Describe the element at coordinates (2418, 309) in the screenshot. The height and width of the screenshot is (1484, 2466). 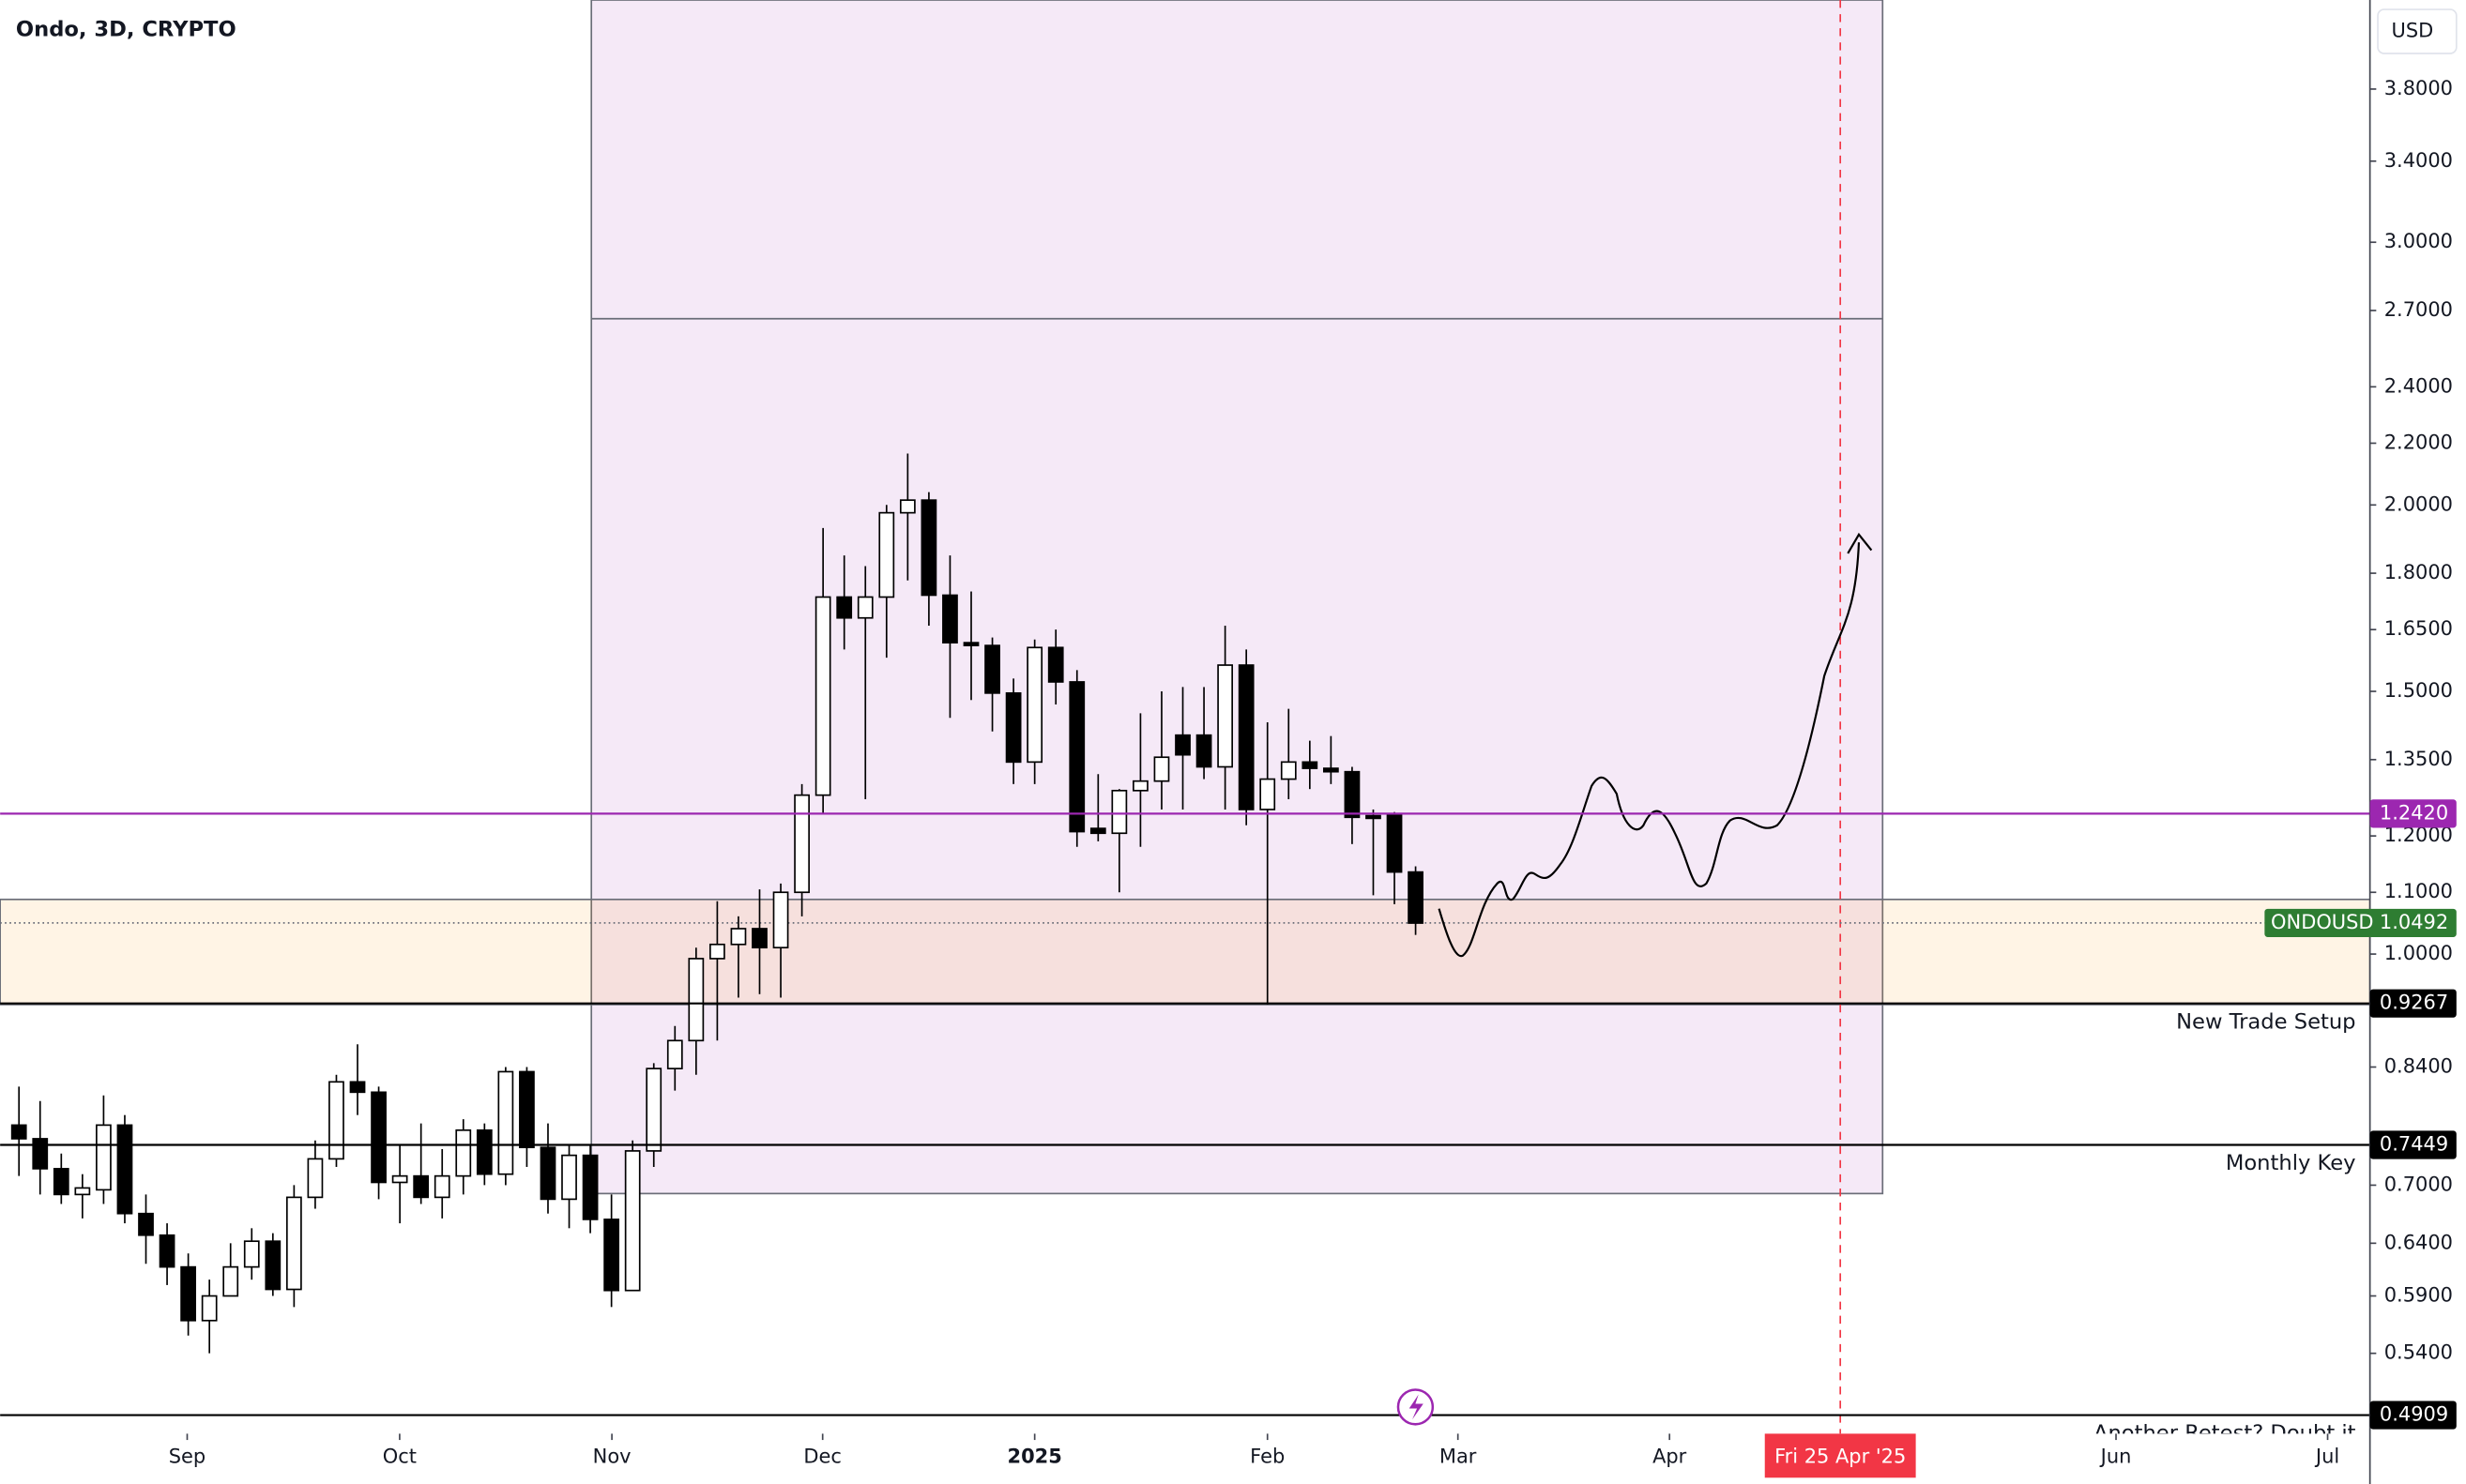
I see `y-tick-label: 2.7000` at that location.